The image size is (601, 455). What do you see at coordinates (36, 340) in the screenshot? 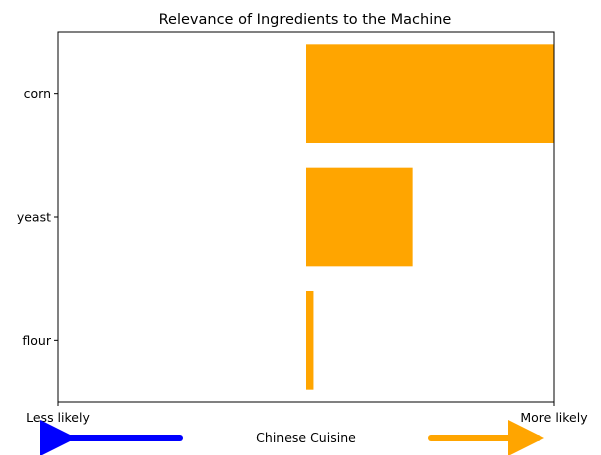
I see `y-tick-label-flour: flour` at bounding box center [36, 340].